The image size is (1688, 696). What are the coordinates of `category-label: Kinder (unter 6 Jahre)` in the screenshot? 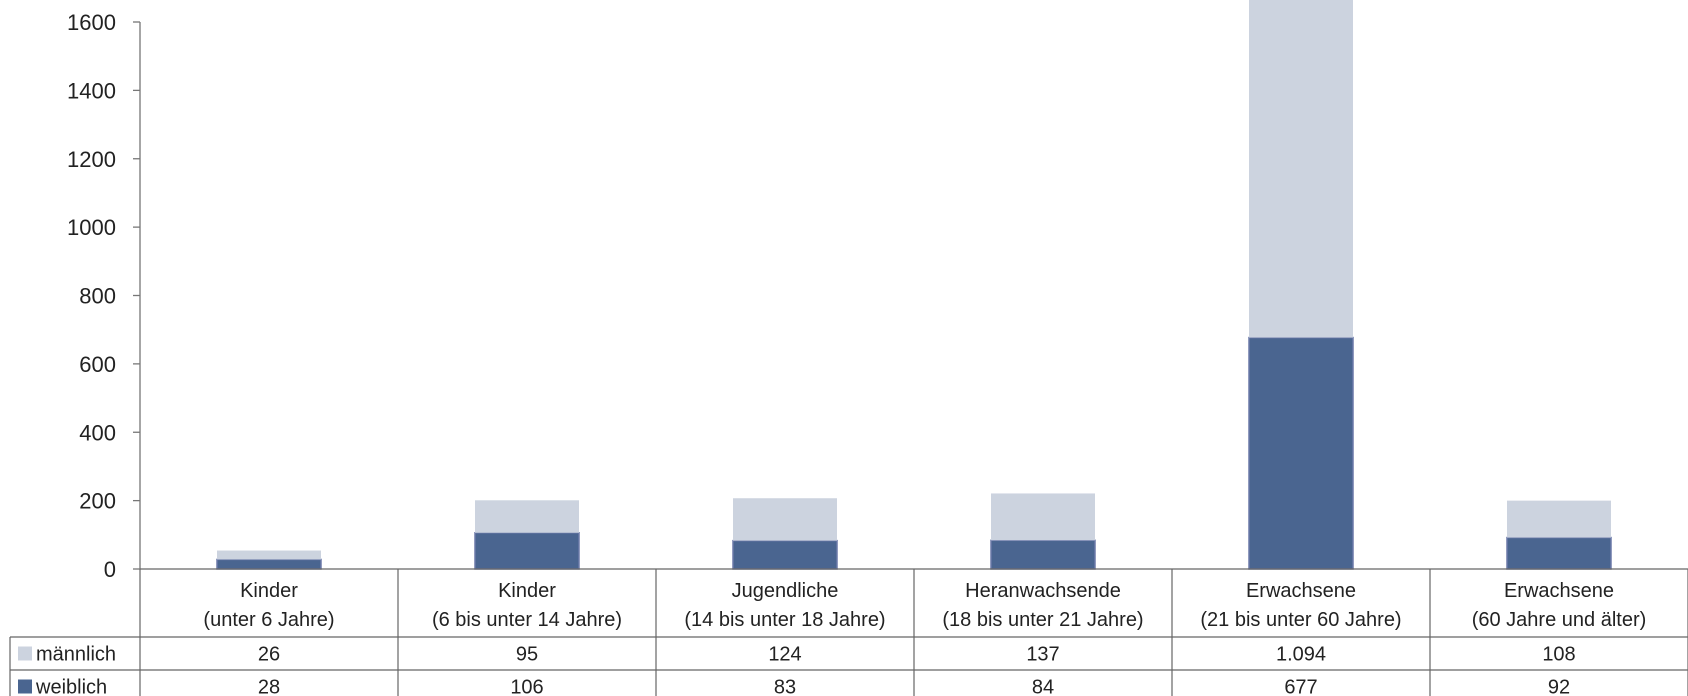 It's located at (268, 605).